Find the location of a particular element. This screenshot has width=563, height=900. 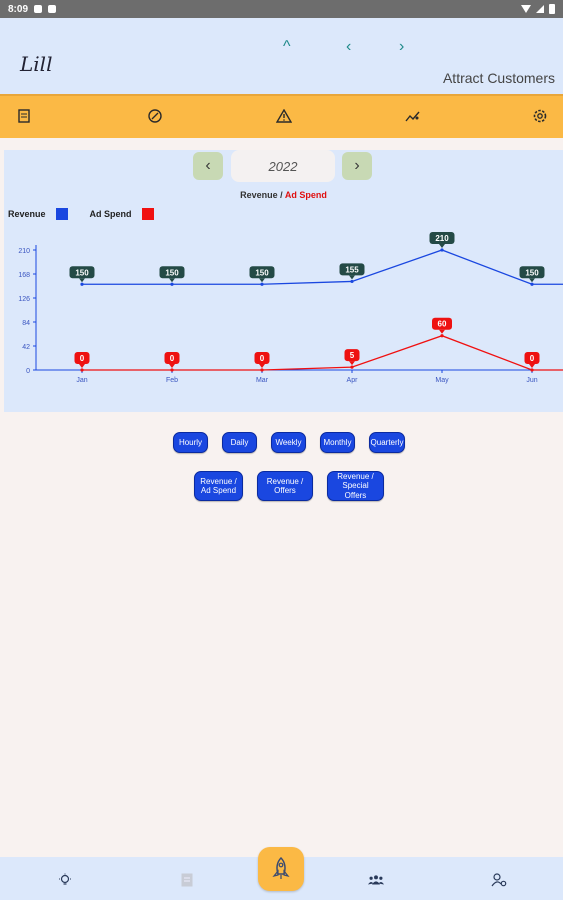

y-tick-label: 84 is located at coordinates (26, 323).